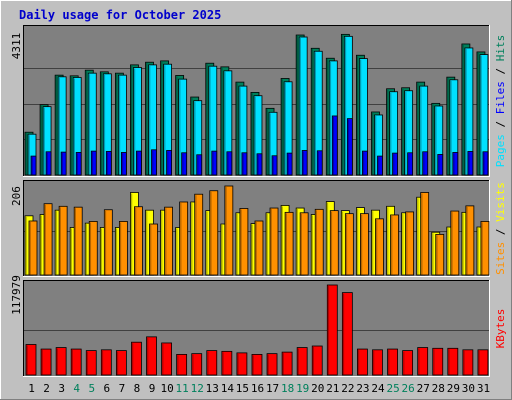  What do you see at coordinates (347, 388) in the screenshot?
I see `day-label: 22` at bounding box center [347, 388].